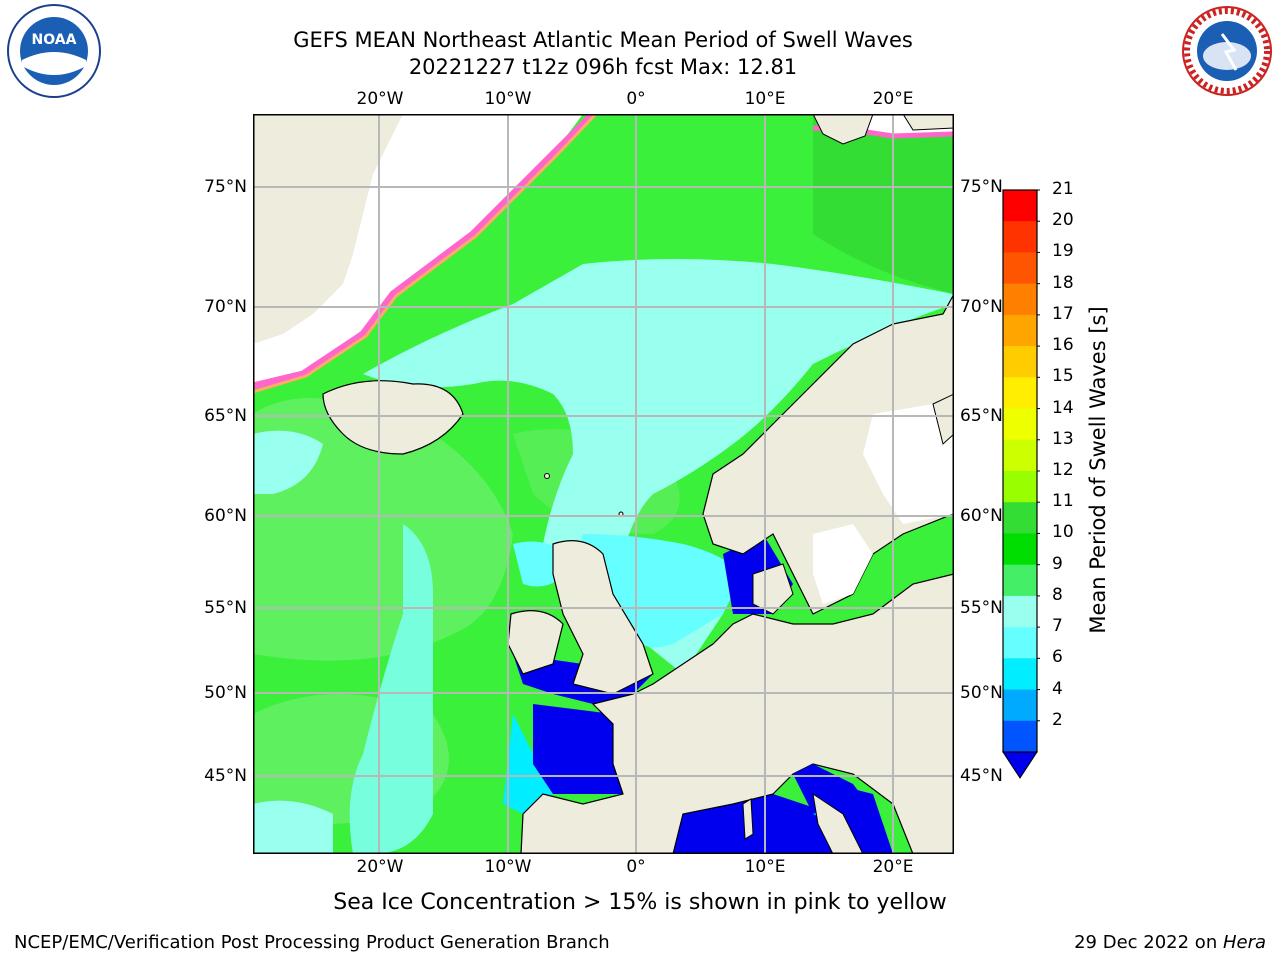 The width and height of the screenshot is (1280, 960). Describe the element at coordinates (981, 776) in the screenshot. I see `lat-label-right-45n: 45°N` at that location.